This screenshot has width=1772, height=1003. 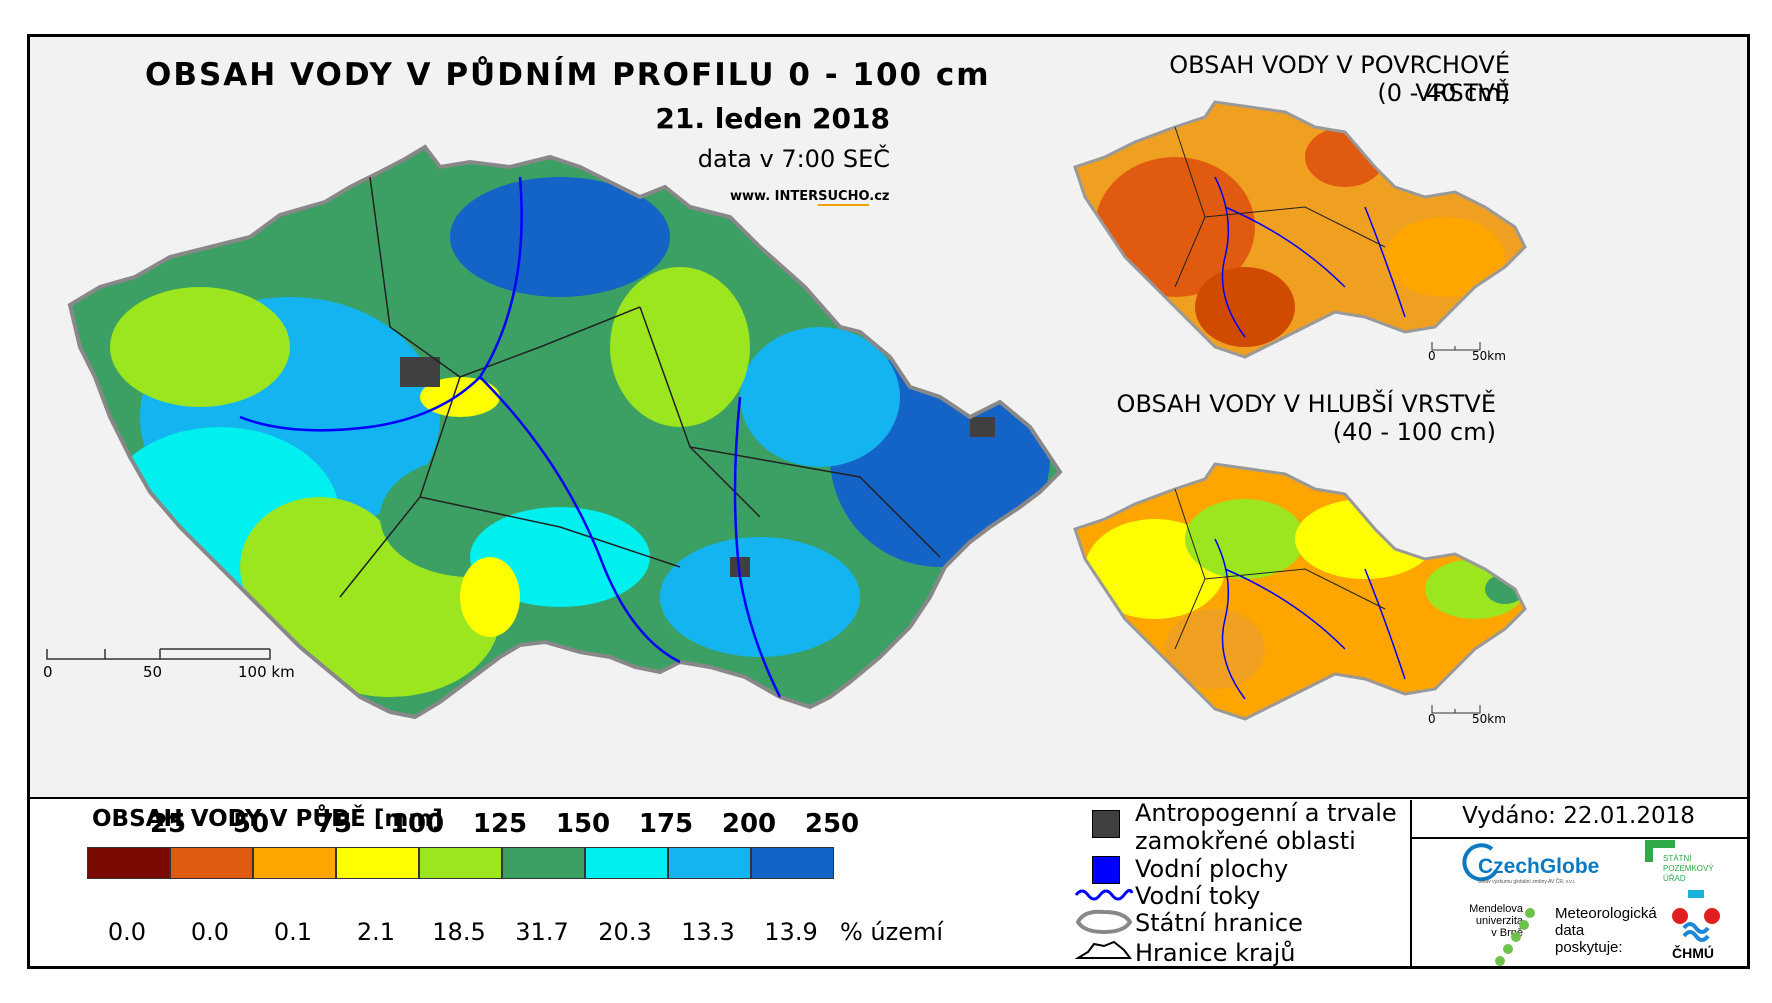 What do you see at coordinates (1696, 916) in the screenshot?
I see `chmu-logo-icon` at bounding box center [1696, 916].